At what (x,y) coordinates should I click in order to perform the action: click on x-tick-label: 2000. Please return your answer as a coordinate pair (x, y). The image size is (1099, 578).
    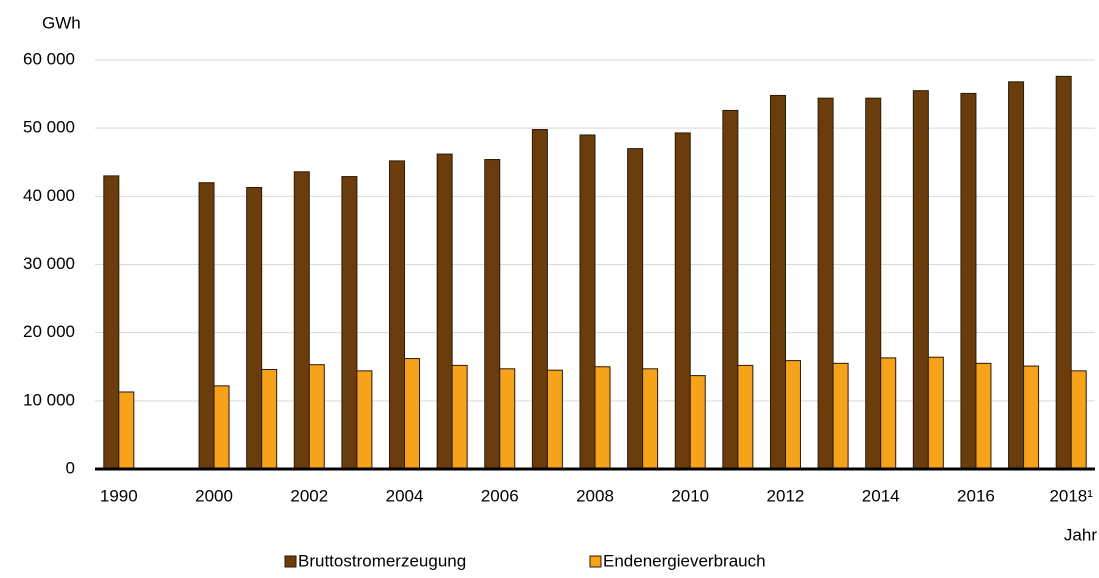
    Looking at the image, I should click on (214, 495).